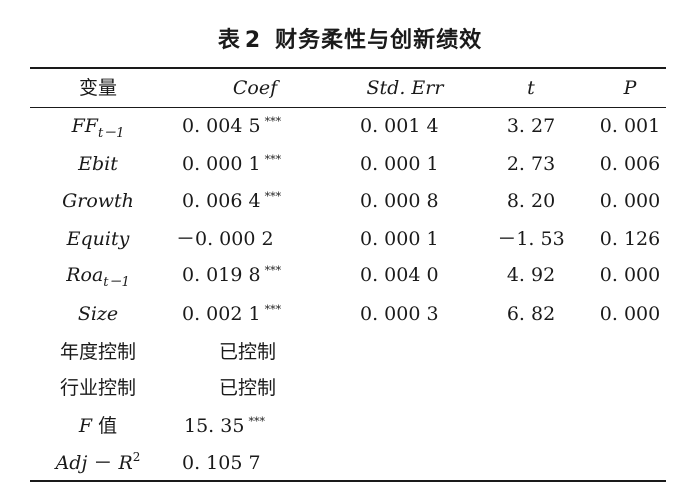  What do you see at coordinates (630, 88) in the screenshot?
I see `header-p: P` at bounding box center [630, 88].